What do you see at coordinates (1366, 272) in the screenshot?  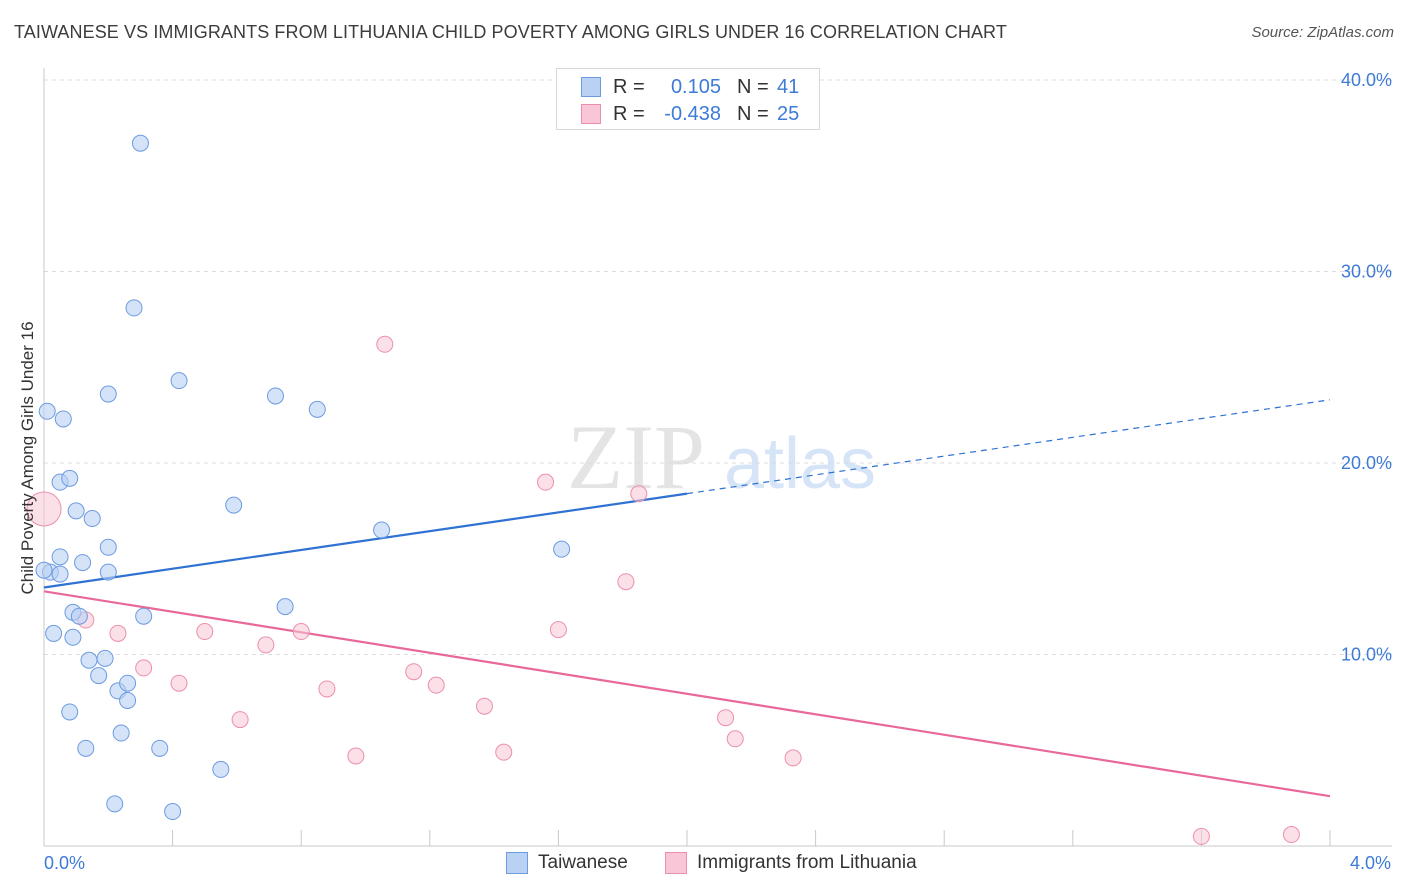 I see `y-tick-label: 30.0%` at bounding box center [1366, 272].